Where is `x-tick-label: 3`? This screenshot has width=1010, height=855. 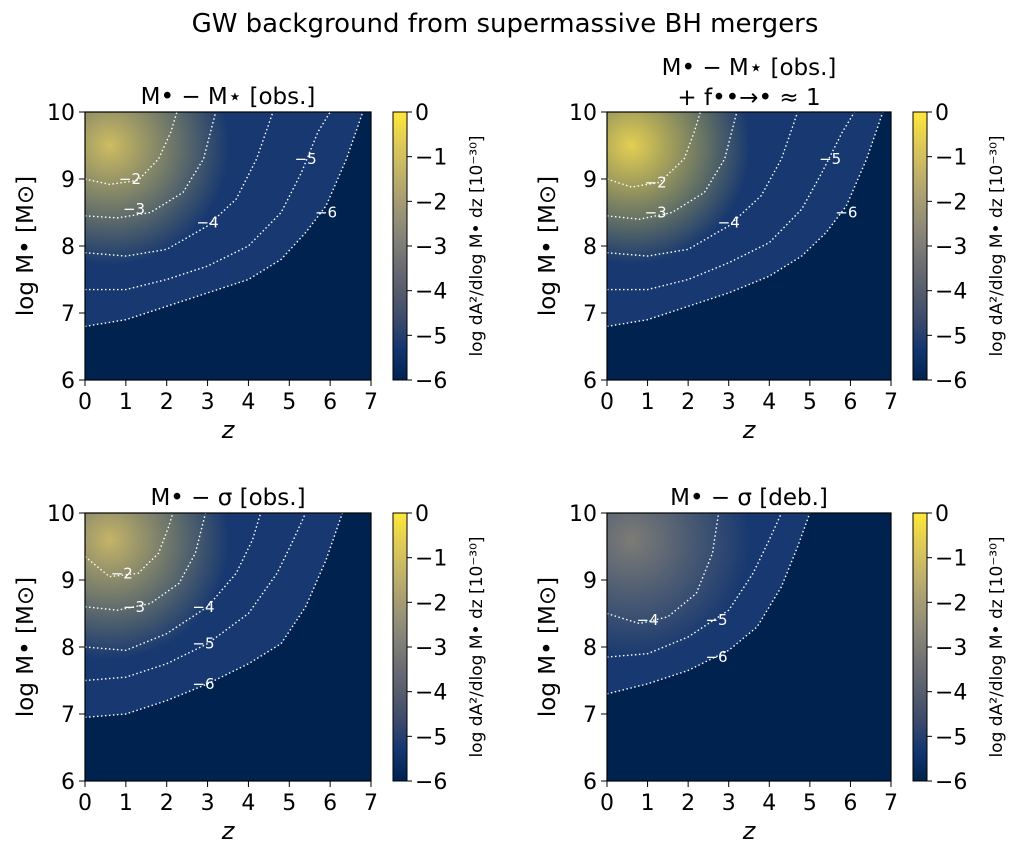
x-tick-label: 3 is located at coordinates (729, 803).